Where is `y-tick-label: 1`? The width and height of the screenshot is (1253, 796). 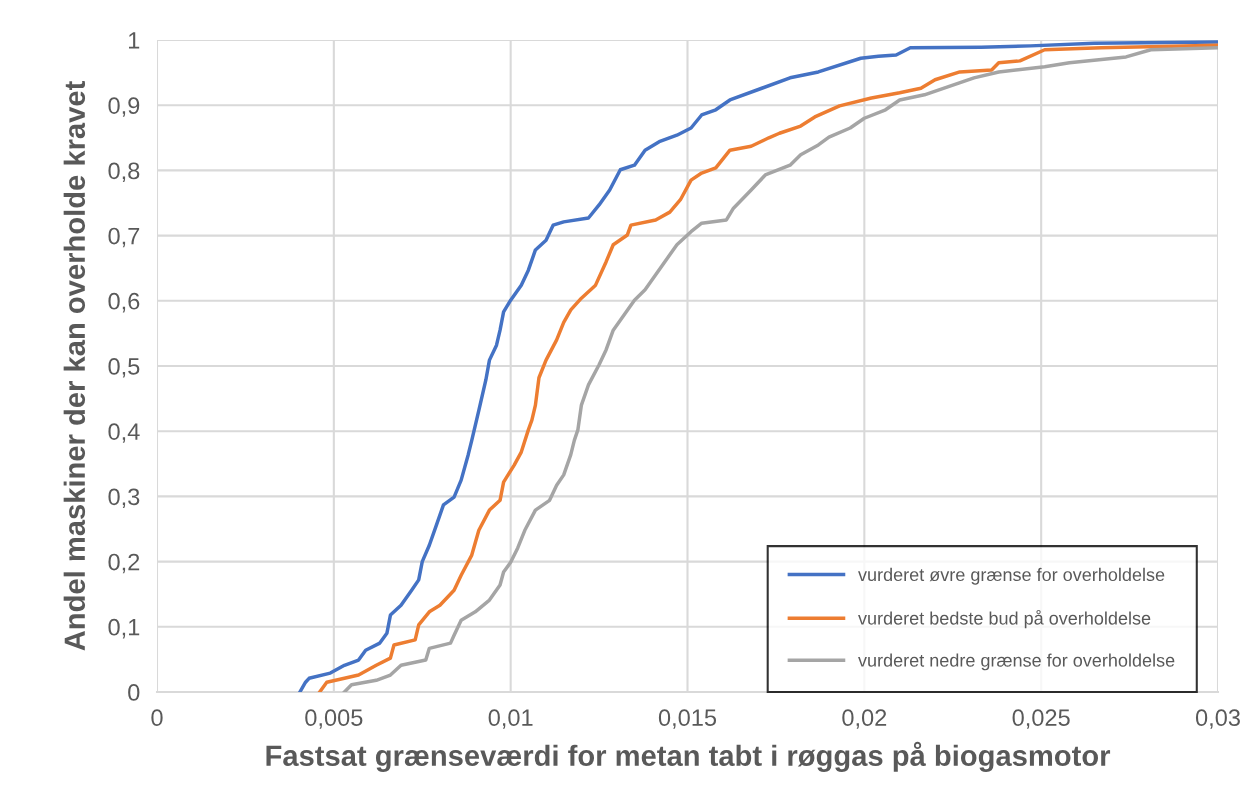 y-tick-label: 1 is located at coordinates (134, 40).